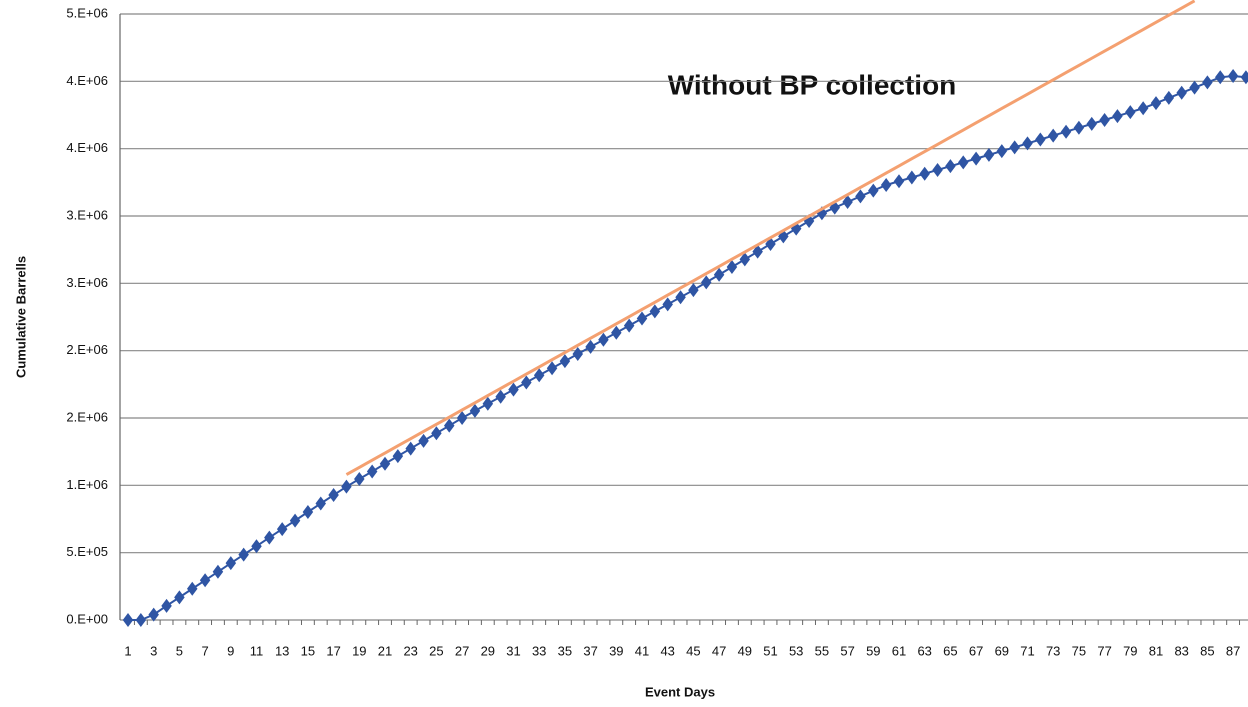 This screenshot has height=707, width=1248. What do you see at coordinates (680, 691) in the screenshot?
I see `x-axis-title: Event Days` at bounding box center [680, 691].